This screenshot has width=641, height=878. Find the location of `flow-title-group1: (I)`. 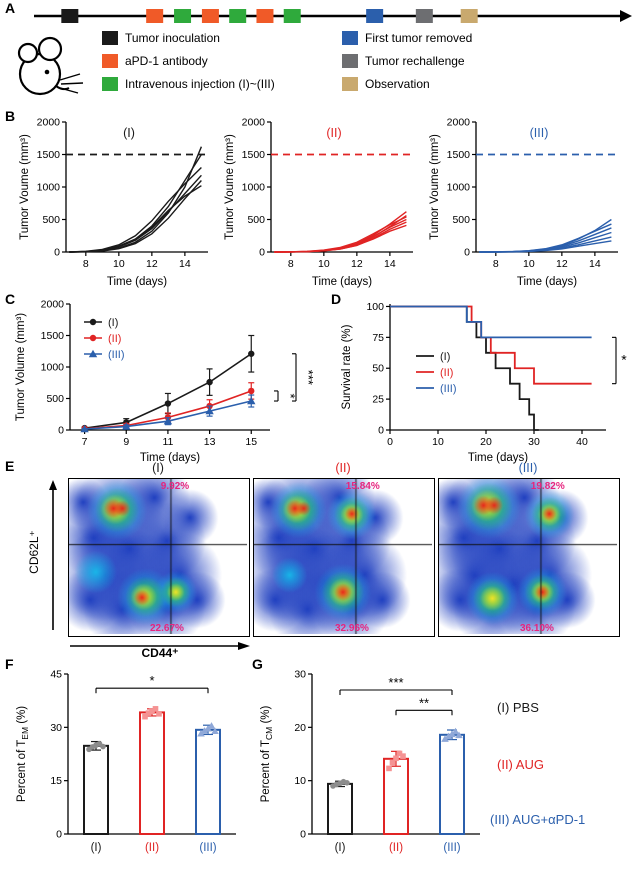

flow-title-group1: (I) is located at coordinates (158, 468).